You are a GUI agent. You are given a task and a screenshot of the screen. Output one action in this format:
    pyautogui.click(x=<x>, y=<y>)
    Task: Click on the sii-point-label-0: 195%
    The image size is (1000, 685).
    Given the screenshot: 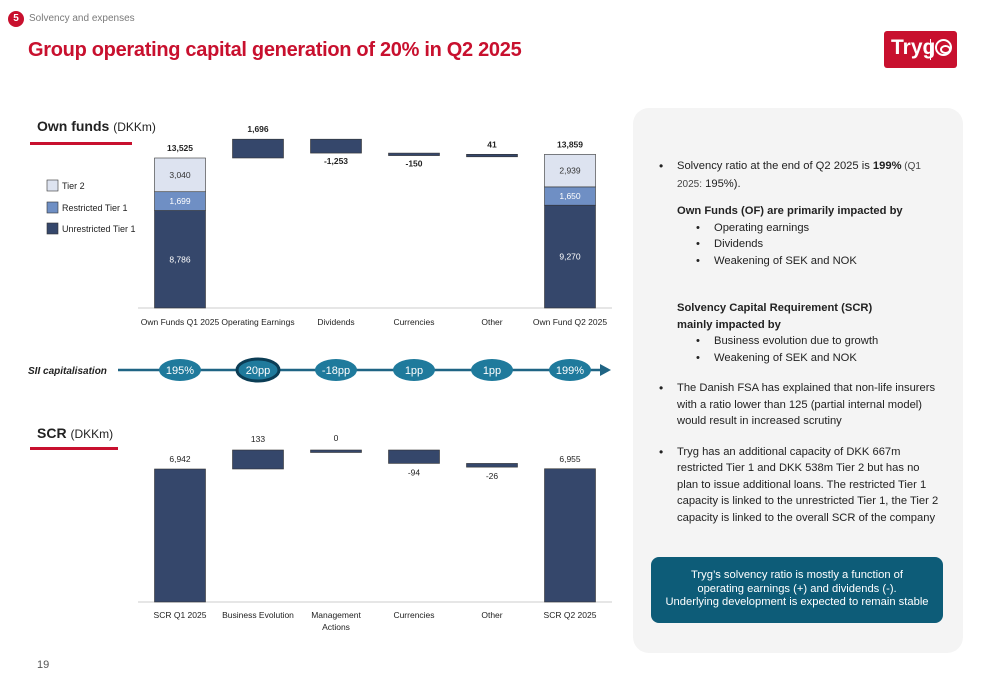 What is the action you would take?
    pyautogui.click(x=180, y=371)
    